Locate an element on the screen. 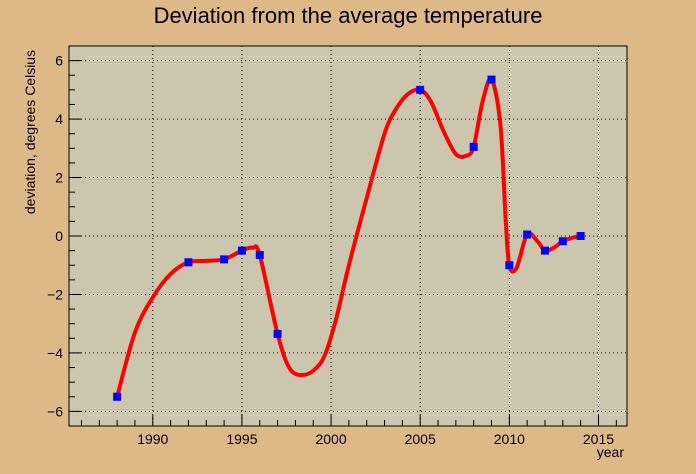 Image resolution: width=696 pixels, height=474 pixels. x-axis-title: year is located at coordinates (611, 452).